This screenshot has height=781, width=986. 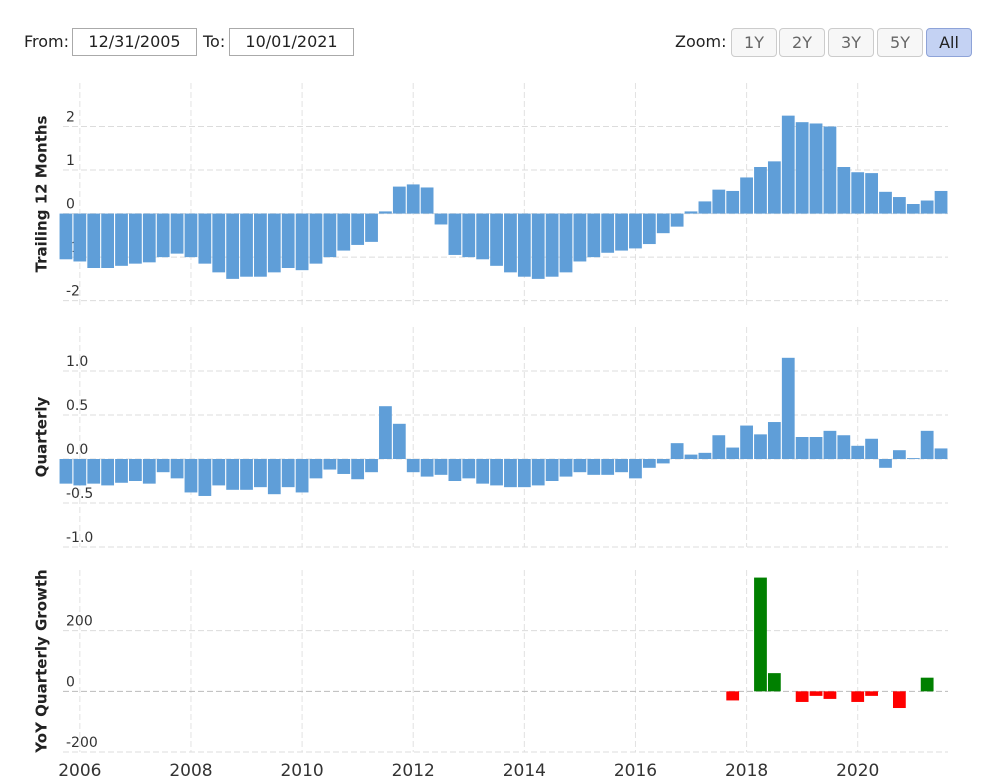 I want to click on x-tick-label: 2014, so click(x=524, y=771).